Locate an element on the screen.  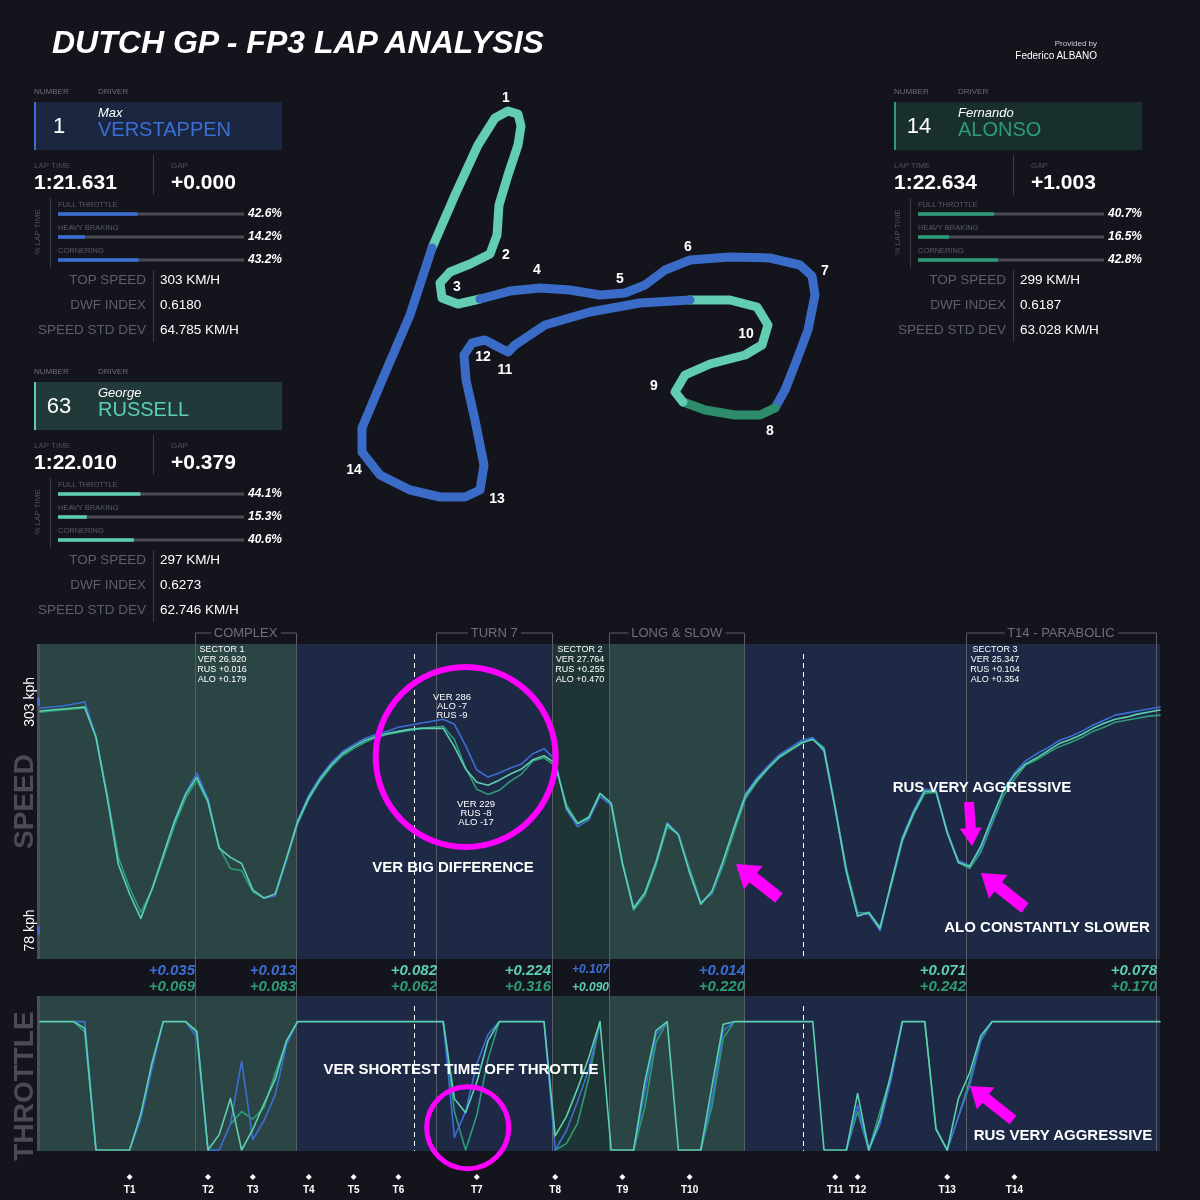
text: +1.003 is located at coordinates (1063, 181).